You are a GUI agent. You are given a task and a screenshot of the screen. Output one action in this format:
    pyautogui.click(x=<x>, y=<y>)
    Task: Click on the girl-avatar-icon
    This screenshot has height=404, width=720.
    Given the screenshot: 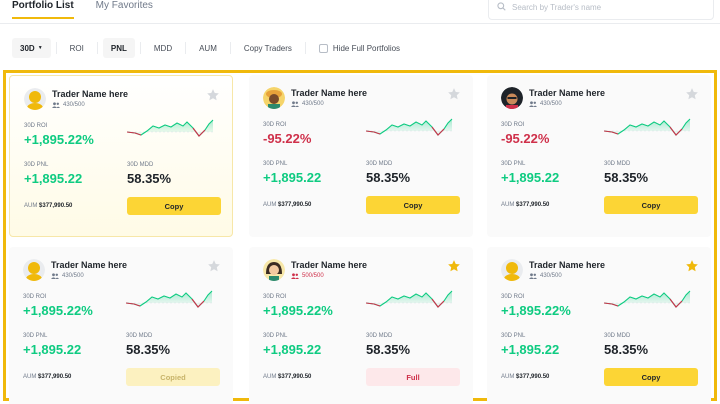 What is the action you would take?
    pyautogui.click(x=274, y=270)
    